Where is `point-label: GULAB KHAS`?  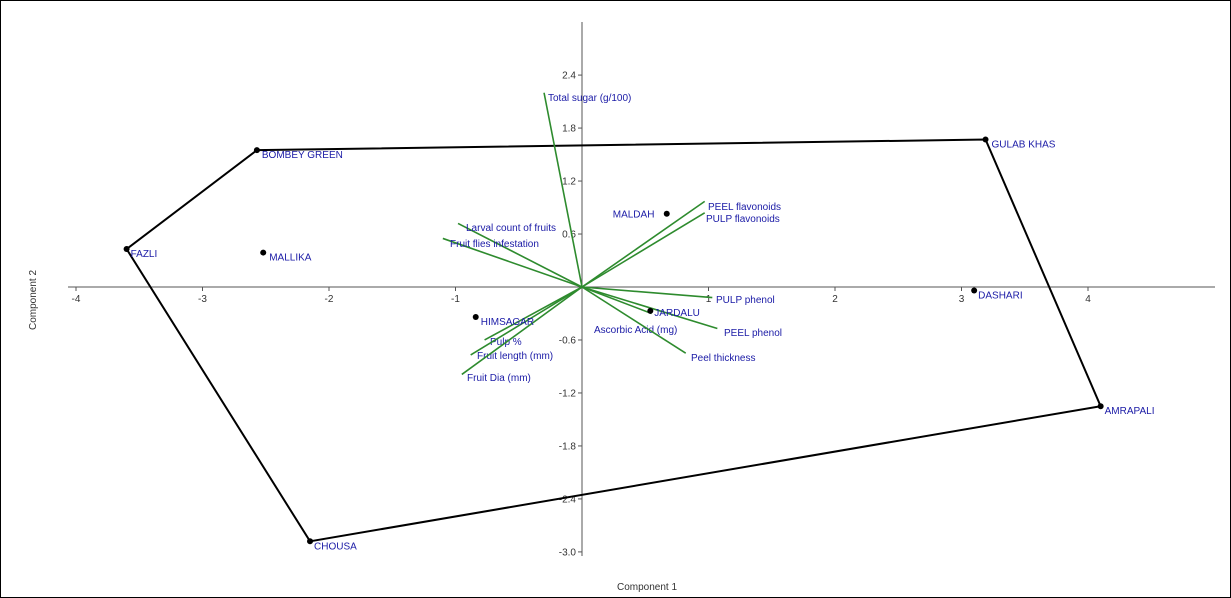 point-label: GULAB KHAS is located at coordinates (1024, 145).